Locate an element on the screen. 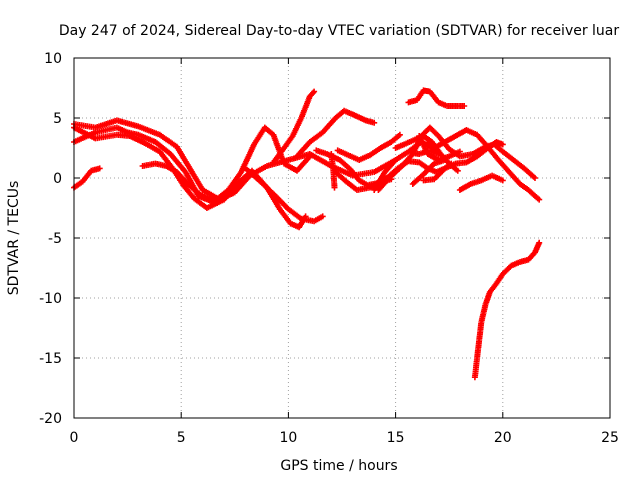  y-tick-label: -15 is located at coordinates (50, 359).